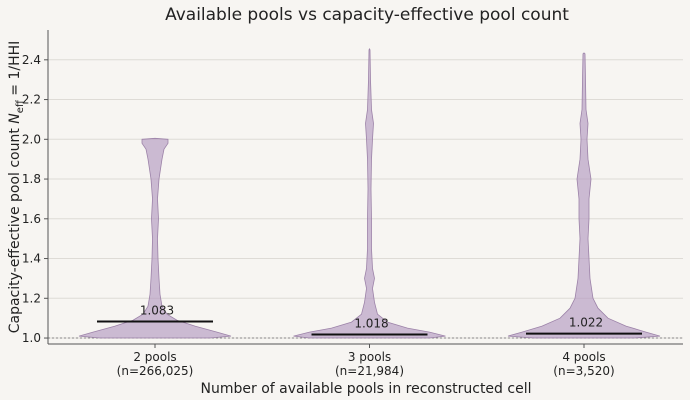 This screenshot has height=400, width=690. What do you see at coordinates (586, 323) in the screenshot?
I see `median-label: 1.022` at bounding box center [586, 323].